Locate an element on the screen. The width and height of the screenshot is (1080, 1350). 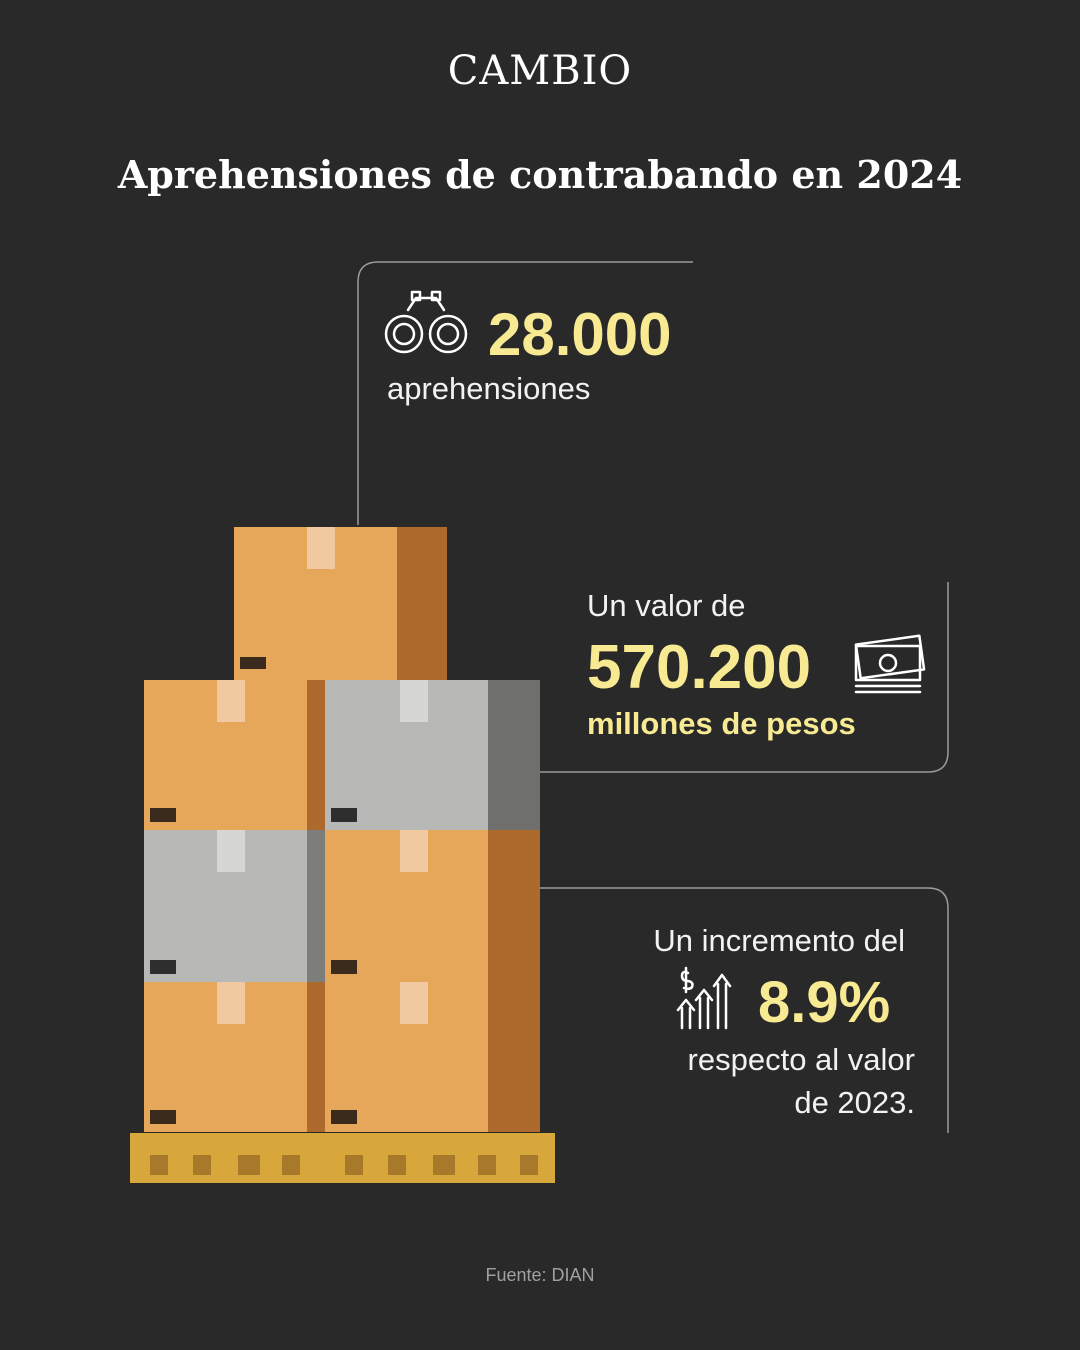
stat-suffix: de 2023. is located at coordinates (854, 1102).